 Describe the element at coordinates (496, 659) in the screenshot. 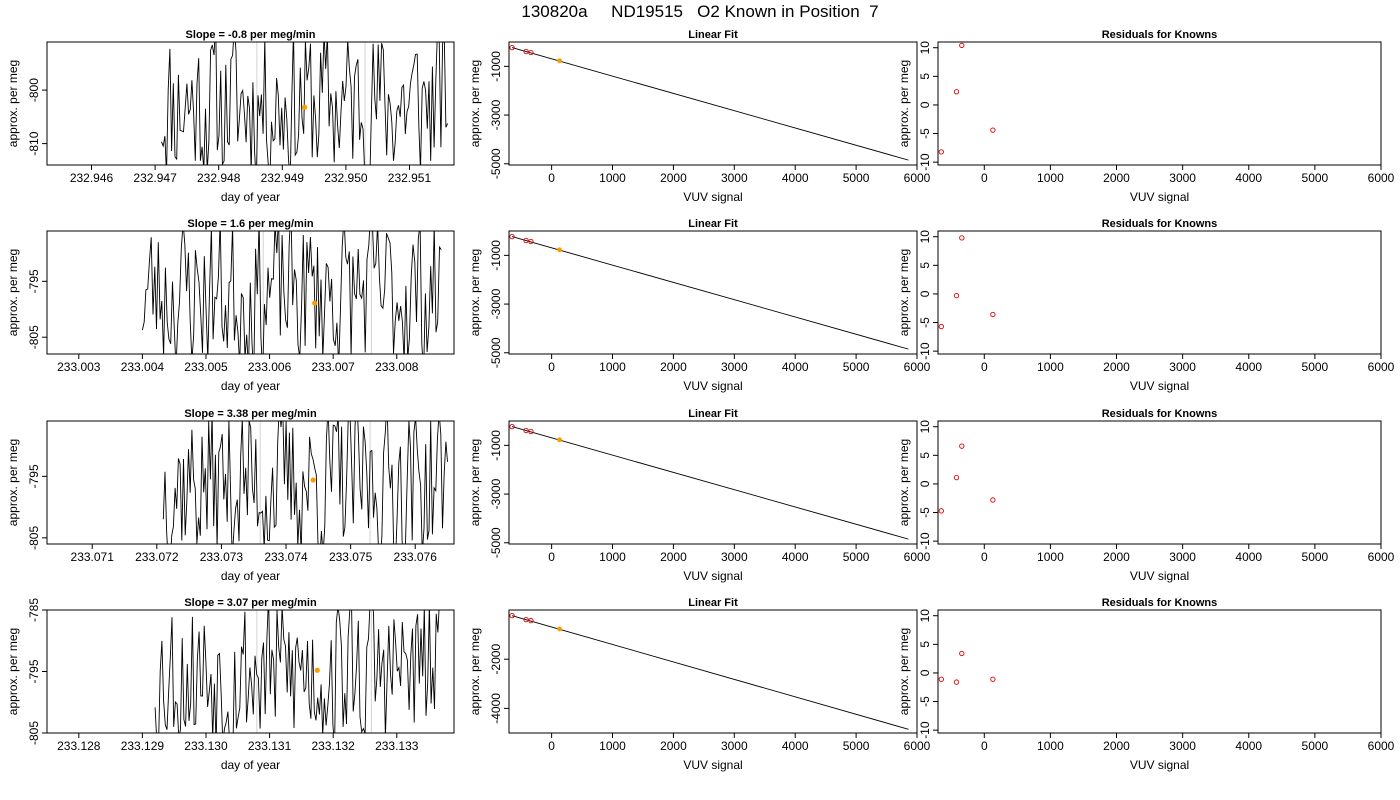

I see `y-tick-label: -2000` at that location.